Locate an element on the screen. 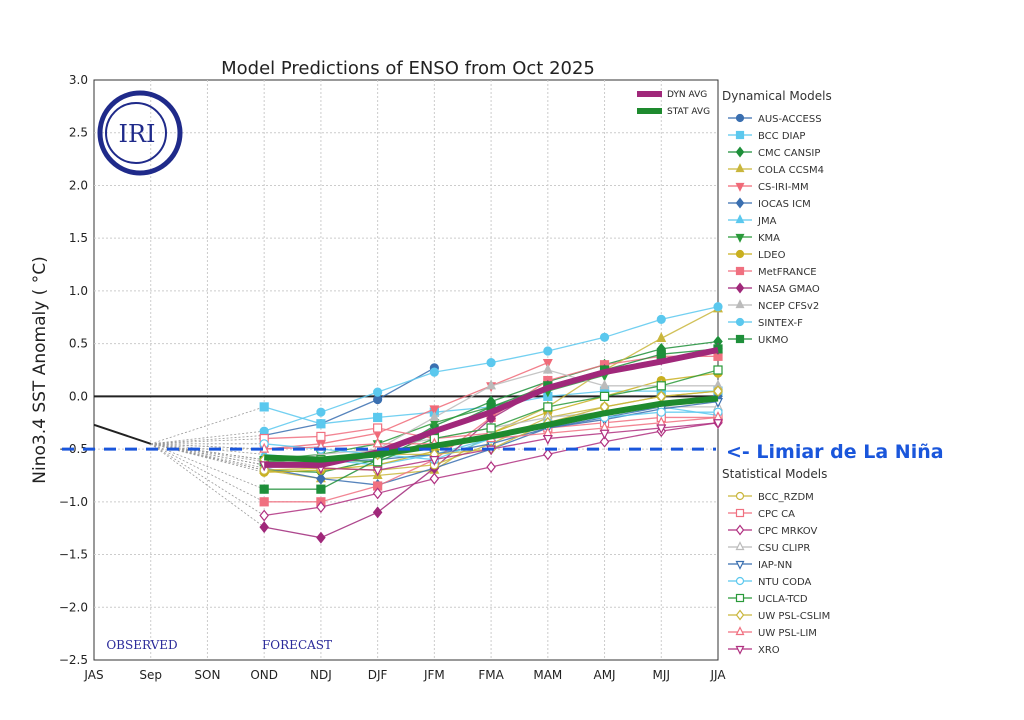 The width and height of the screenshot is (1024, 720). y-axis-label: Nino3.4 SST Anomaly ( °C) is located at coordinates (40, 369).